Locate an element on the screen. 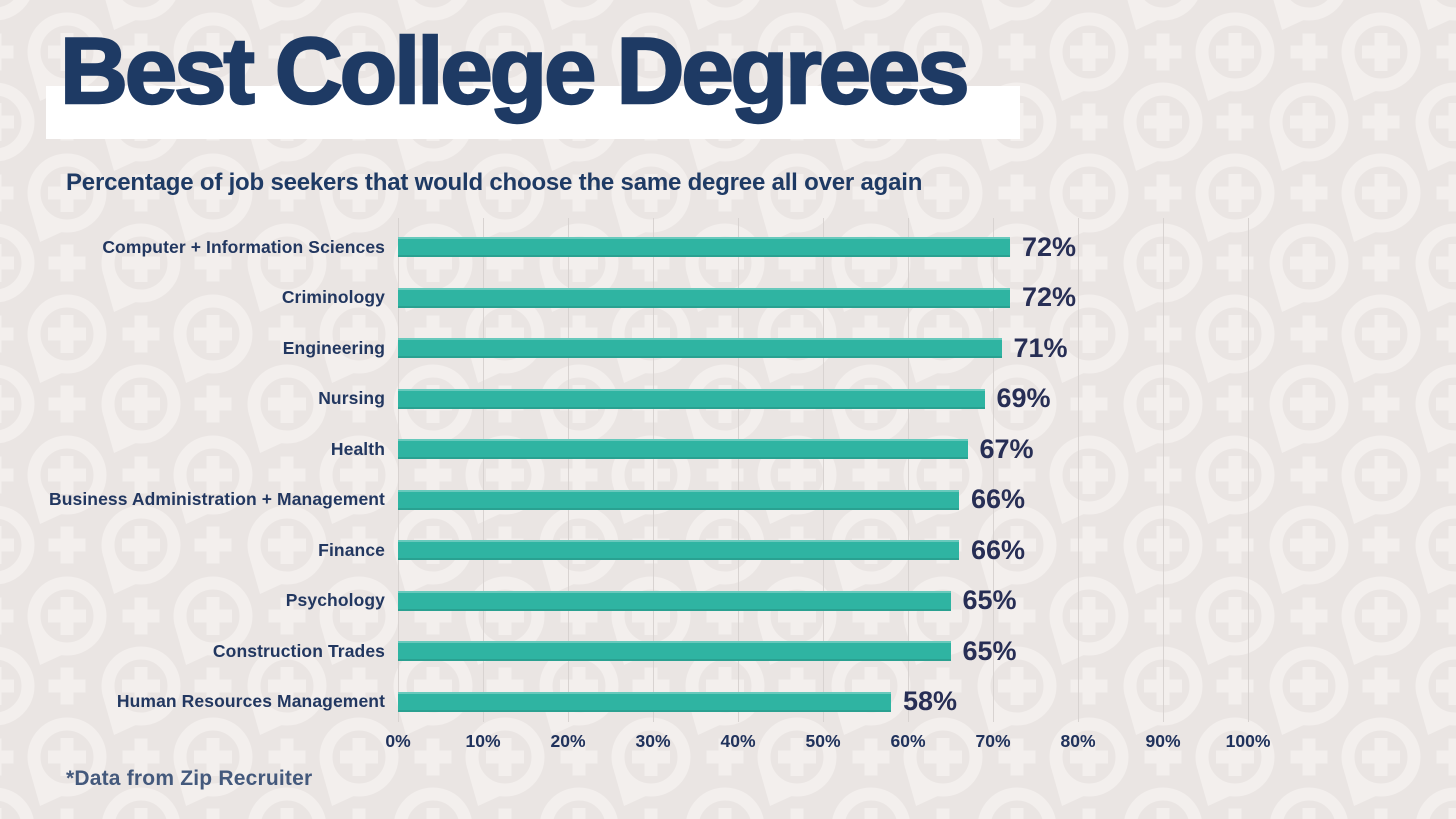  x-axis-tick-label: 10% is located at coordinates (483, 741).